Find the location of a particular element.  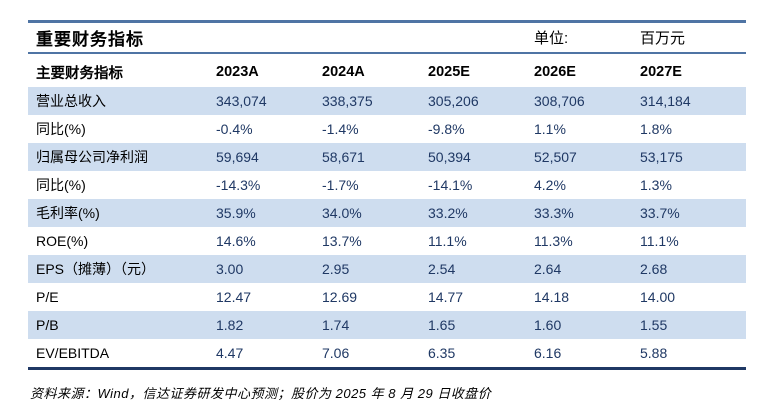

row-value: -1.4% is located at coordinates (340, 129).